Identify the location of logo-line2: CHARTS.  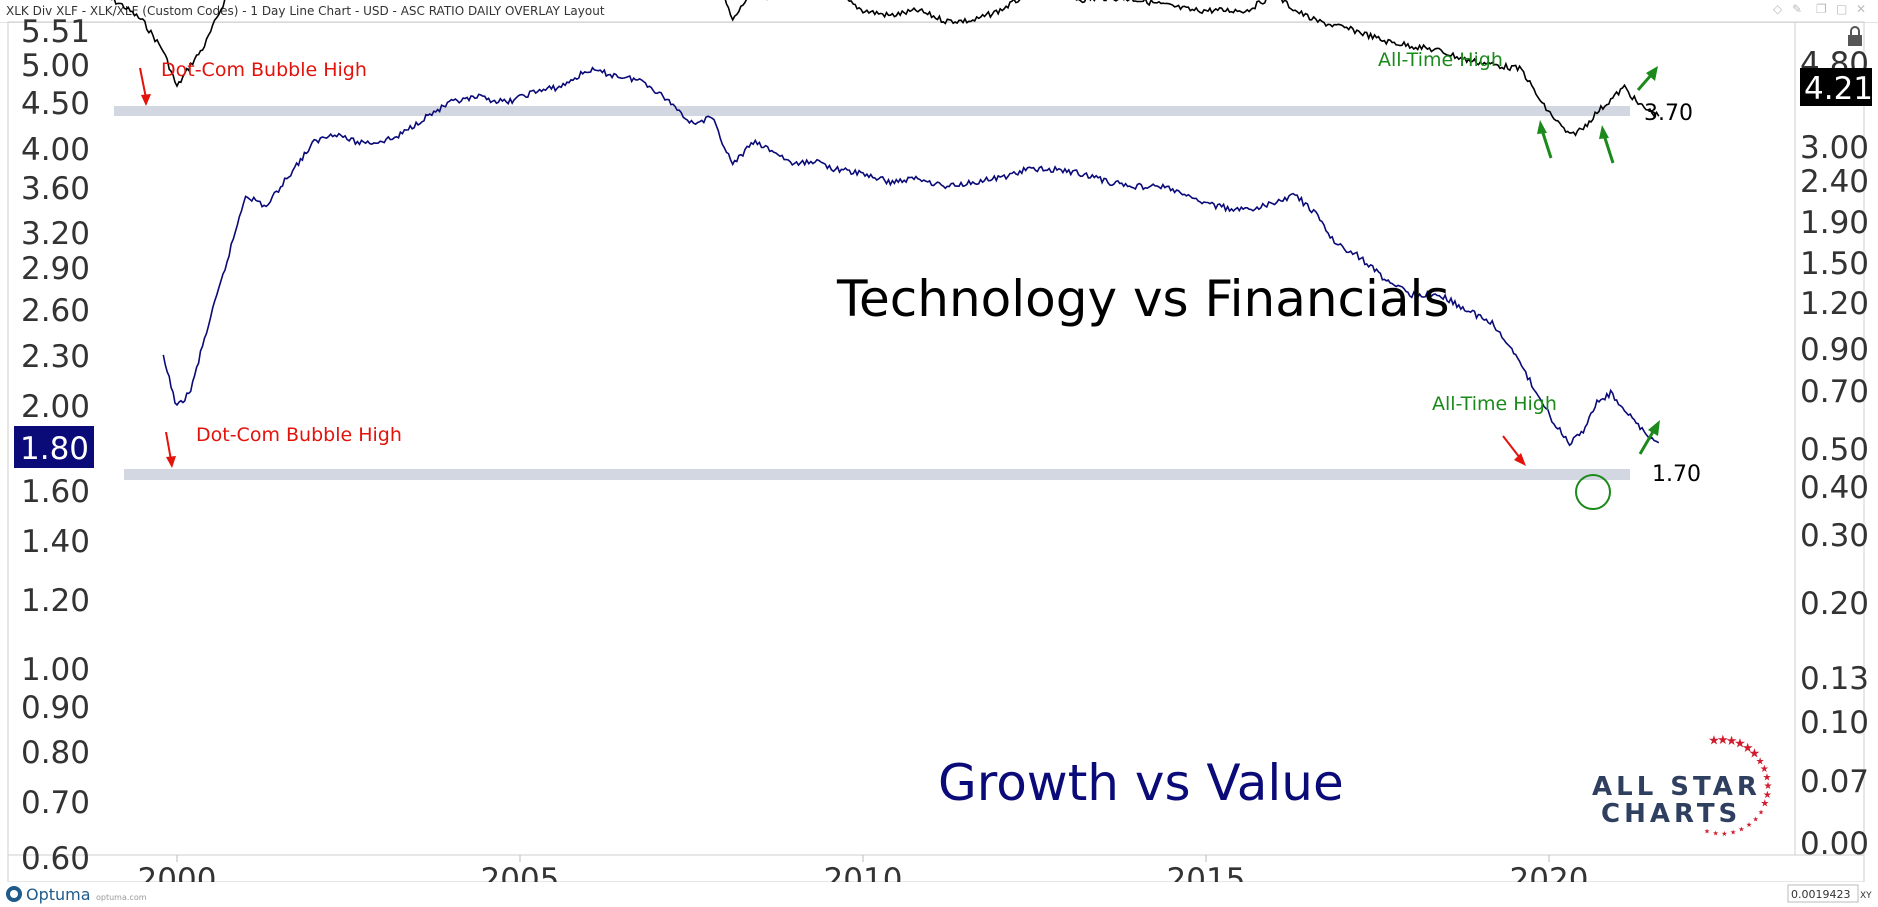
(1671, 814).